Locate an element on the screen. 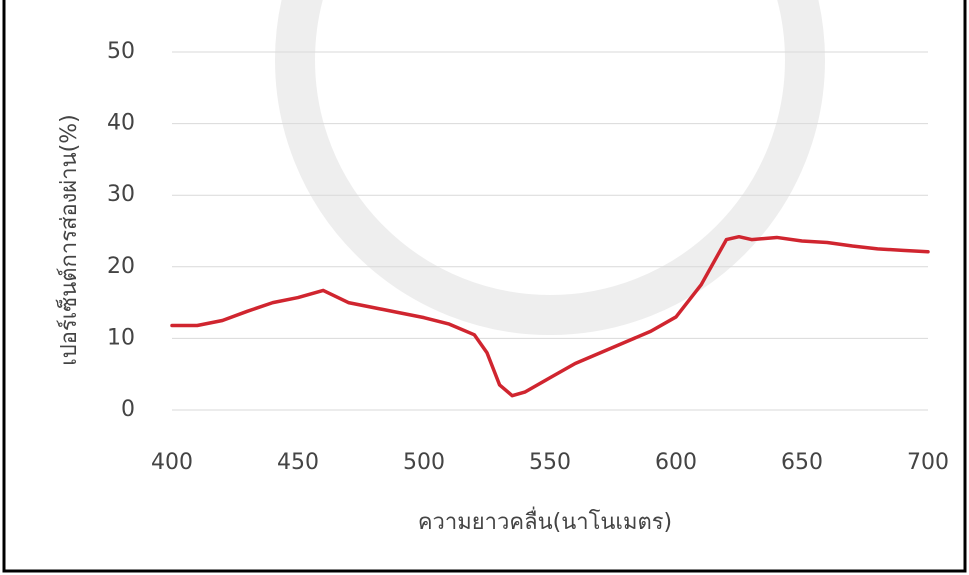 The height and width of the screenshot is (575, 969). x-tick-label: 500 is located at coordinates (424, 462).